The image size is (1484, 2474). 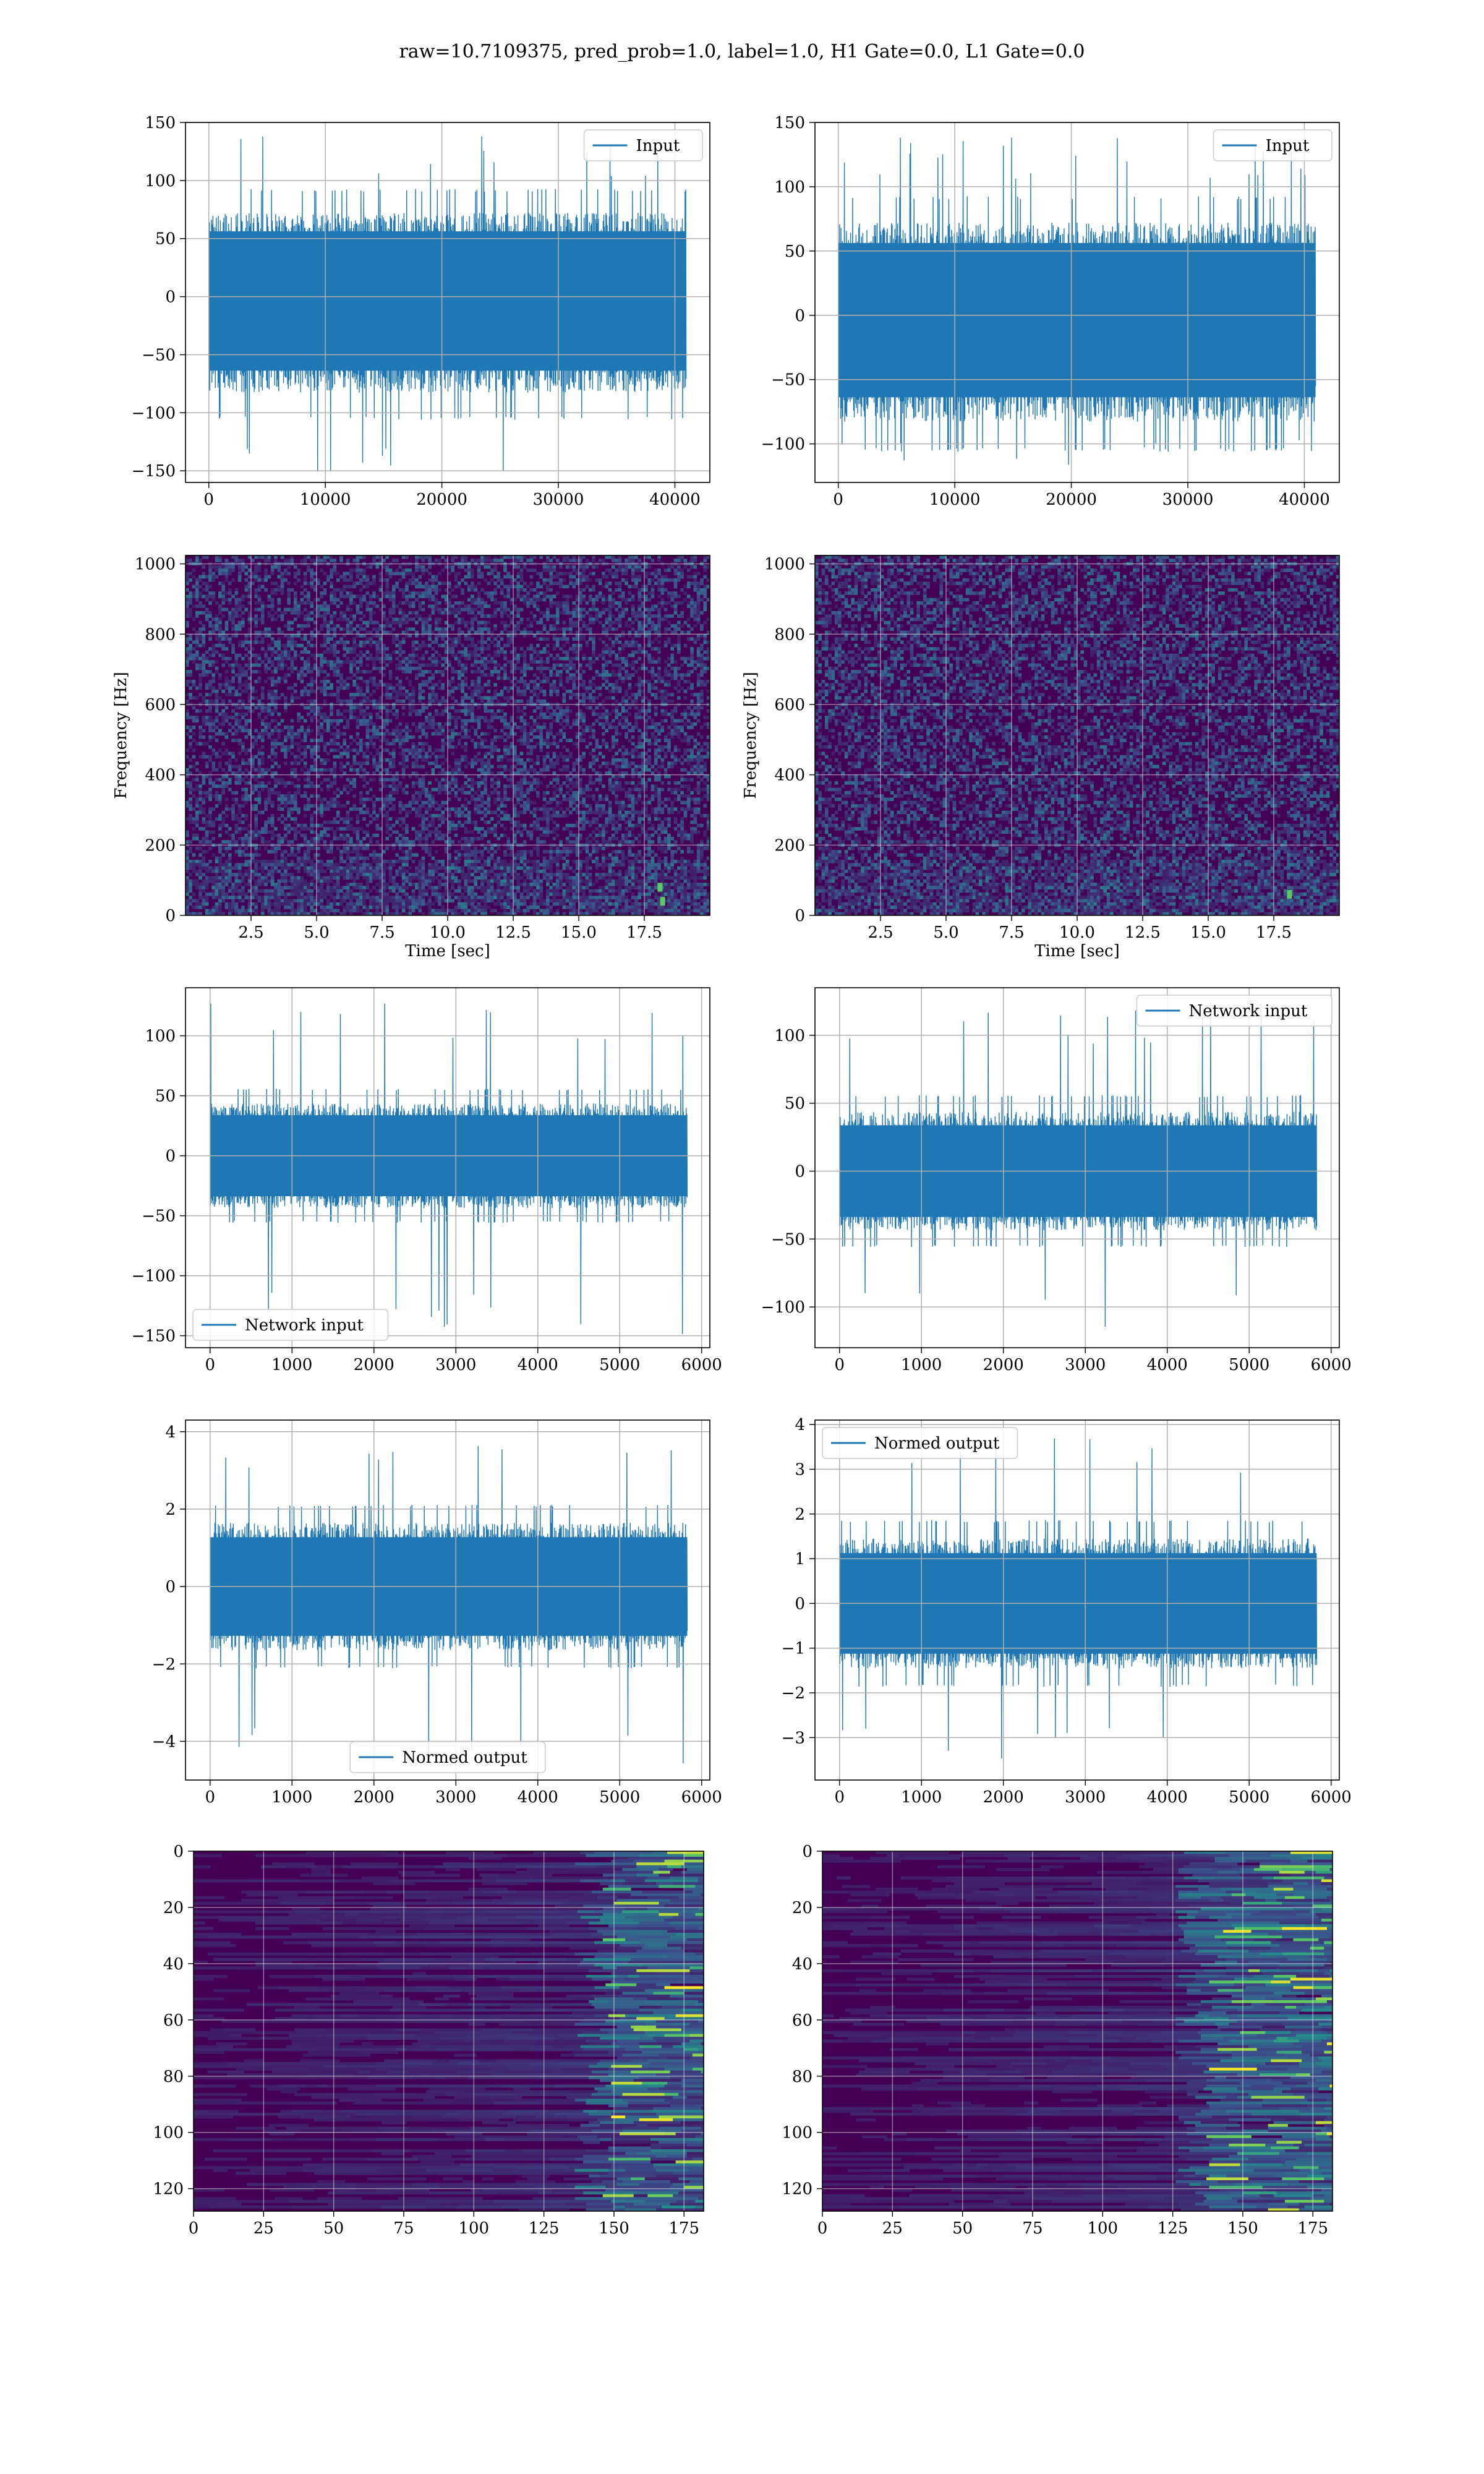 What do you see at coordinates (1249, 1365) in the screenshot?
I see `x-tick-label: 5000` at bounding box center [1249, 1365].